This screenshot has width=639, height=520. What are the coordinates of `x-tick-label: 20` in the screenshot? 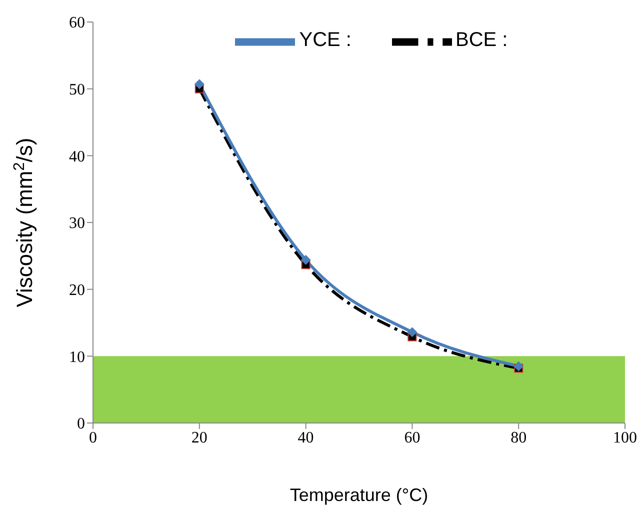 It's located at (199, 437).